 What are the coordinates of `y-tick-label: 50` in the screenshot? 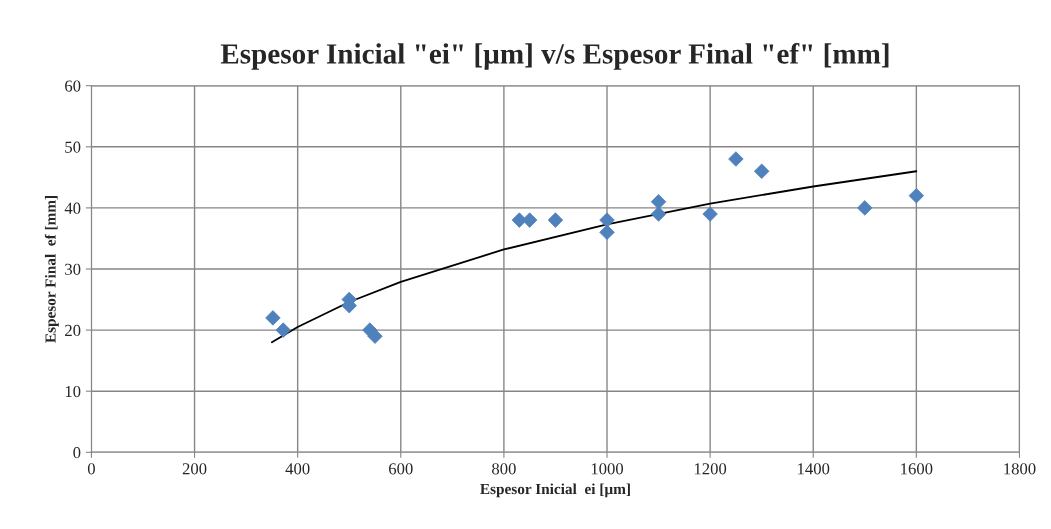 It's located at (73, 147).